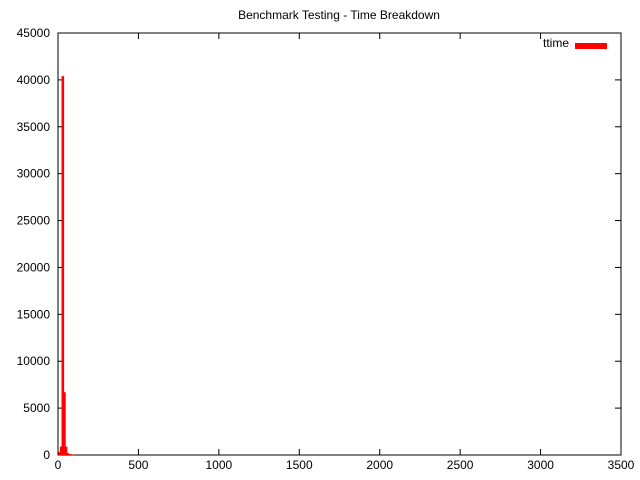 The height and width of the screenshot is (480, 640). I want to click on y-tick-label: 30000, so click(34, 174).